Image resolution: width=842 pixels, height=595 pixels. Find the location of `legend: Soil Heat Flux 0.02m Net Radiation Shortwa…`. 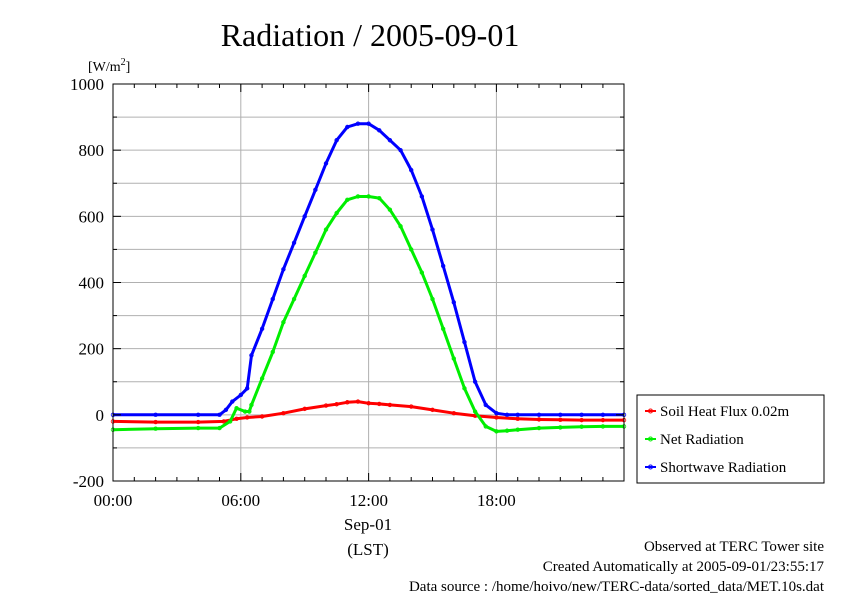

legend: Soil Heat Flux 0.02m Net Radiation Shortwa… is located at coordinates (730, 439).